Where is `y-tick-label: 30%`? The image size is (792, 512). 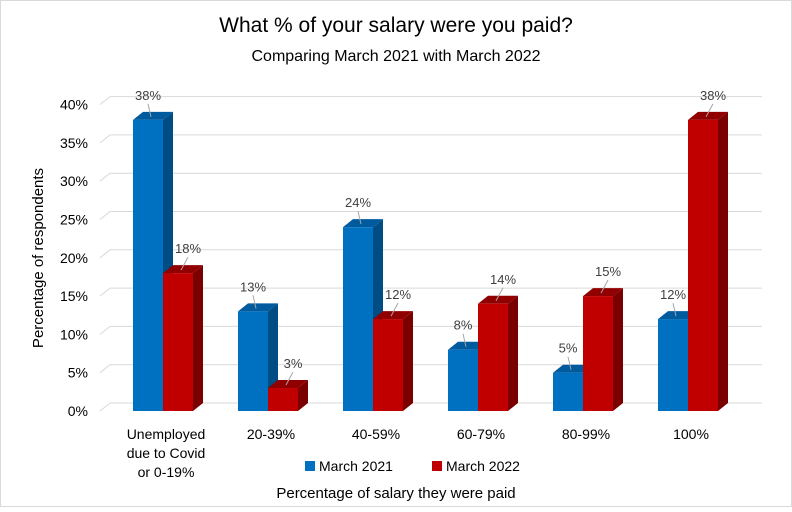 y-tick-label: 30% is located at coordinates (74, 181).